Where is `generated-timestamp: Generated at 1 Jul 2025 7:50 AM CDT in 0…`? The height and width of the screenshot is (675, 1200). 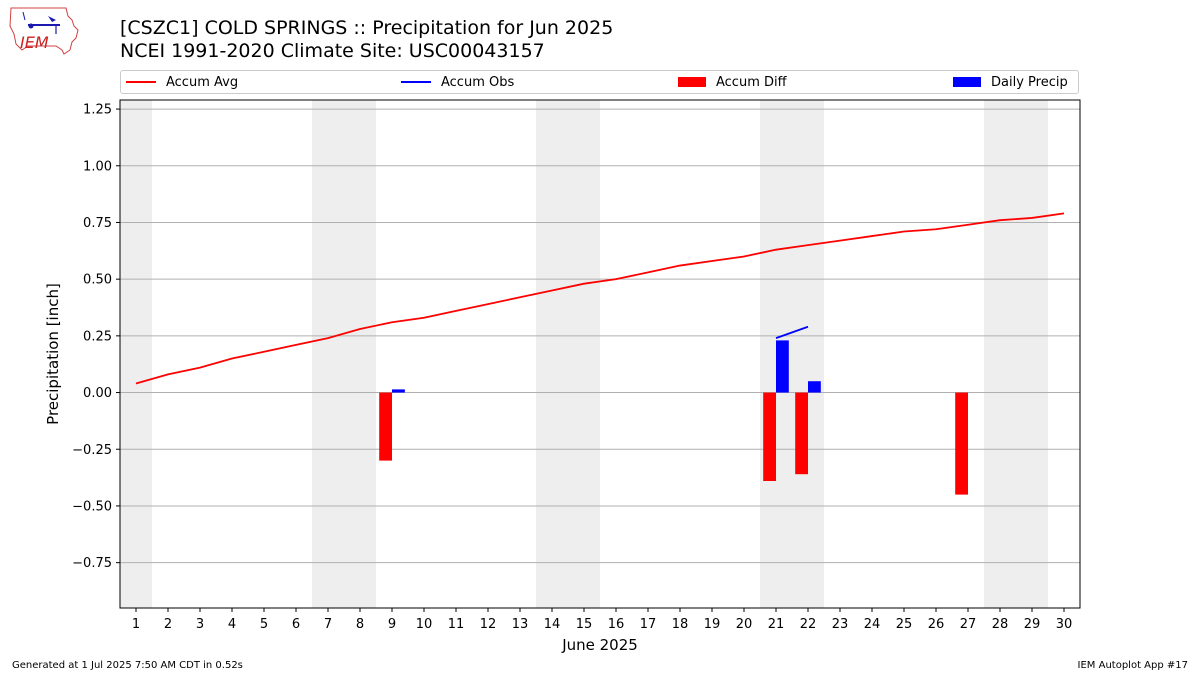 generated-timestamp: Generated at 1 Jul 2025 7:50 AM CDT in 0… is located at coordinates (127, 665).